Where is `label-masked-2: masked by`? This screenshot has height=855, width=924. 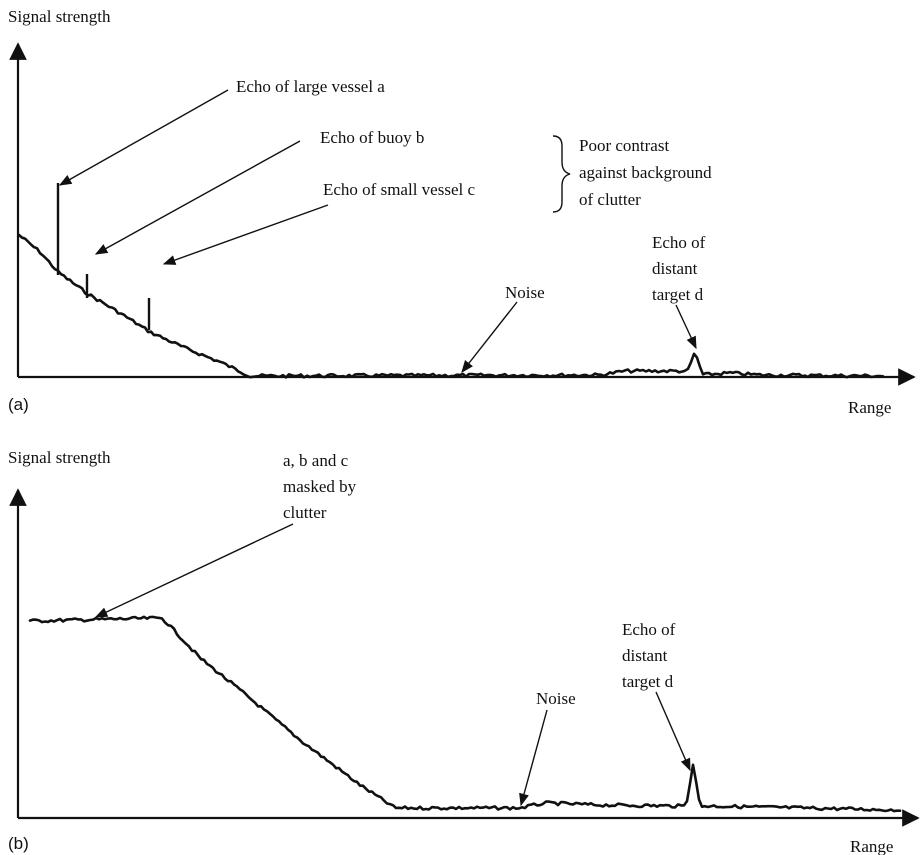 label-masked-2: masked by is located at coordinates (320, 486).